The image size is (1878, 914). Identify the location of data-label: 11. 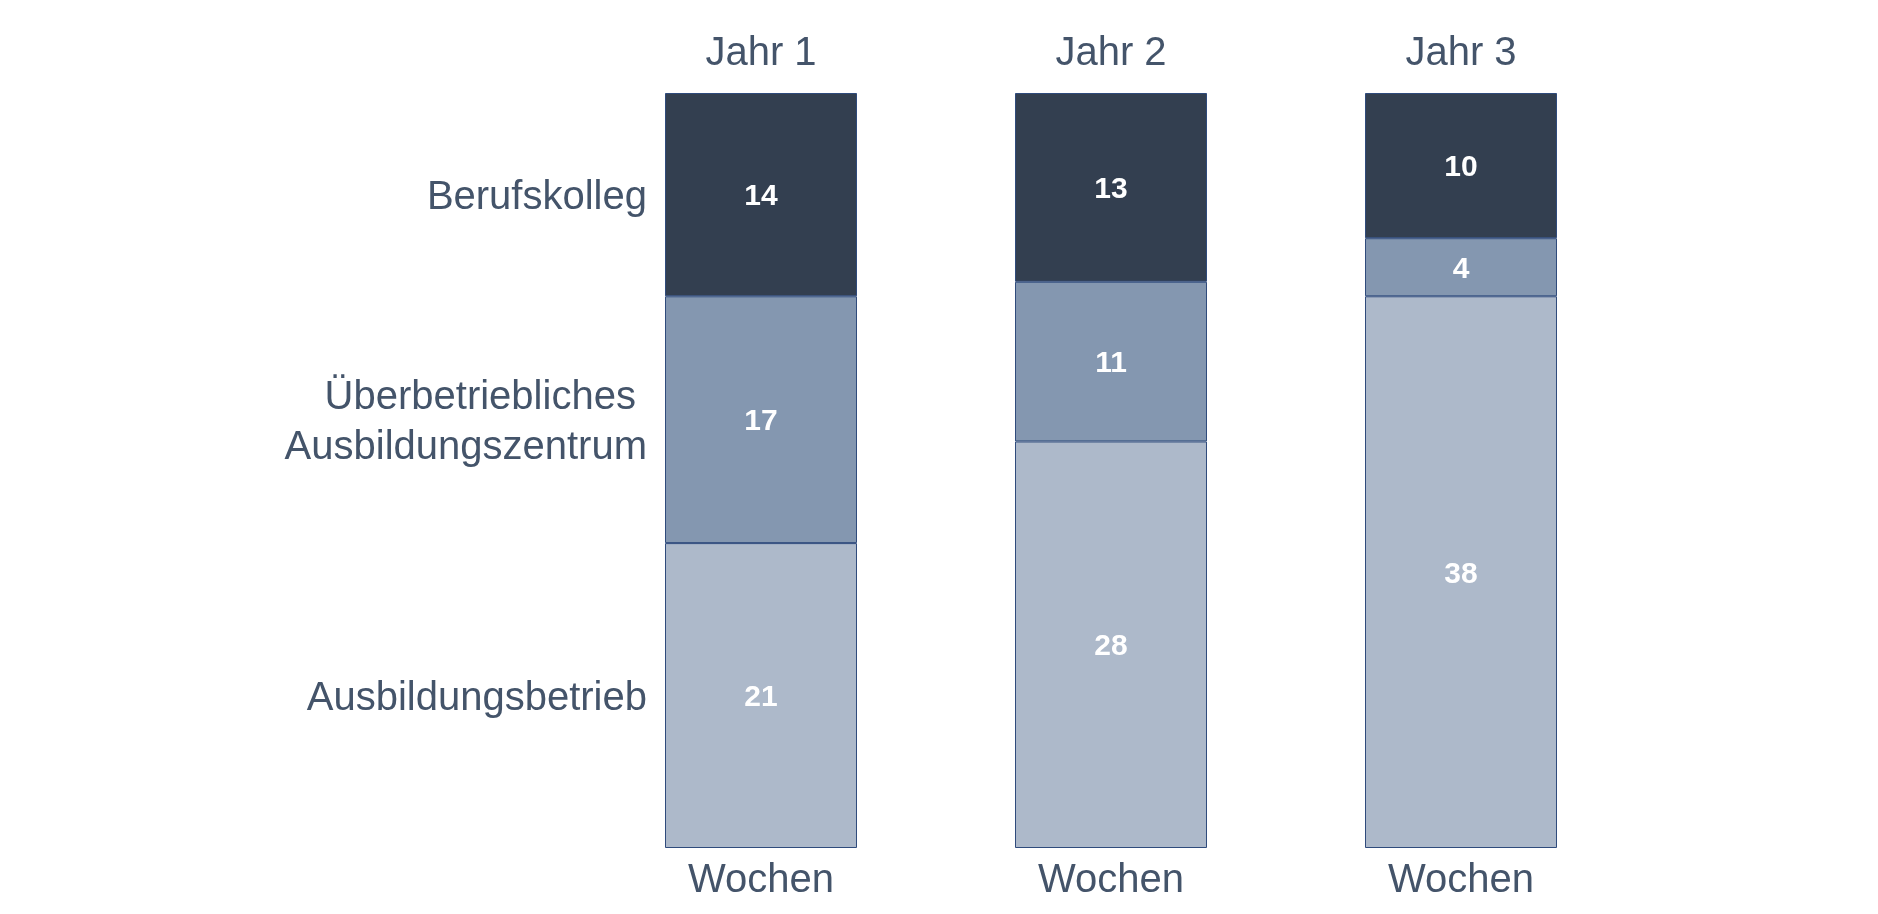
(1111, 362).